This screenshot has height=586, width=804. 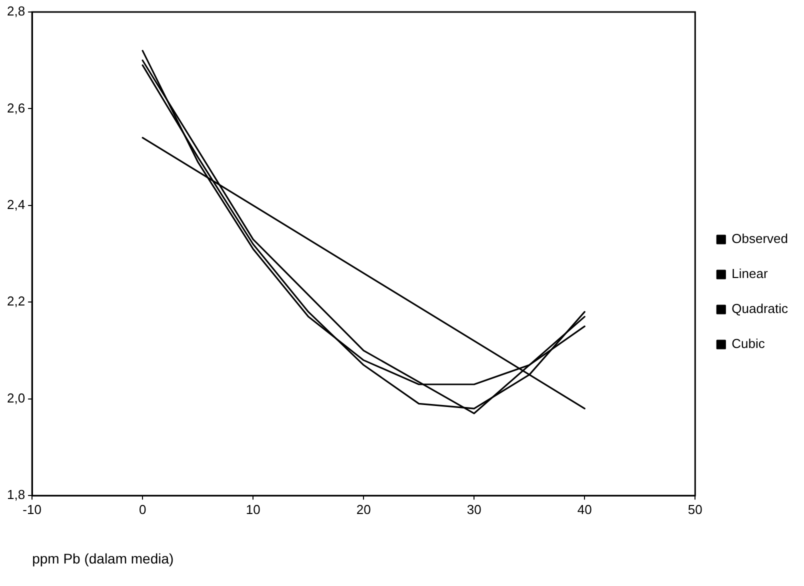 What do you see at coordinates (16, 108) in the screenshot?
I see `y-tick-label: 2,6` at bounding box center [16, 108].